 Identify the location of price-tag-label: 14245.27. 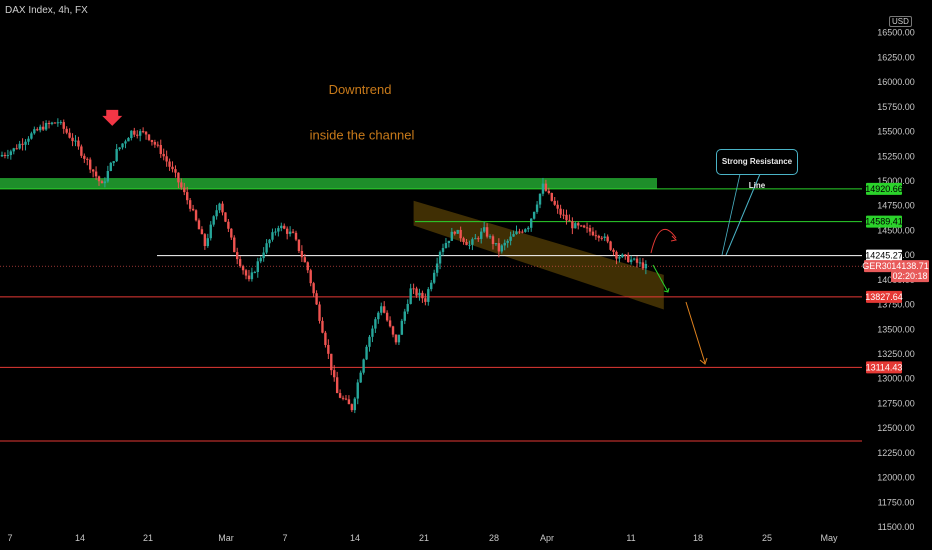
(884, 256).